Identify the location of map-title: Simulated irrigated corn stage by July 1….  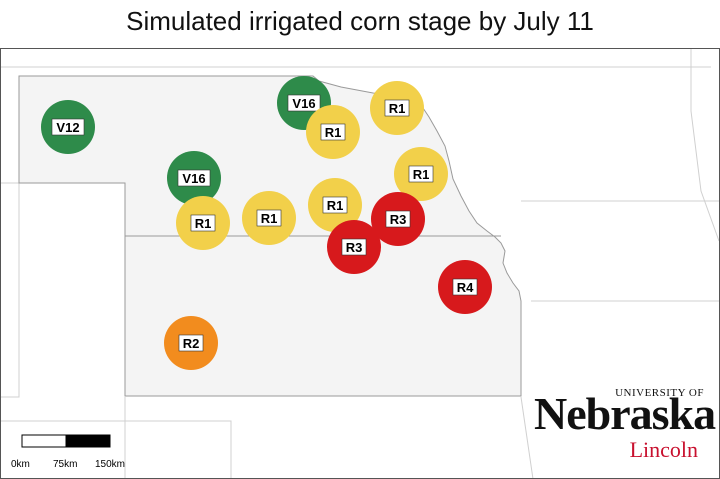
(360, 21).